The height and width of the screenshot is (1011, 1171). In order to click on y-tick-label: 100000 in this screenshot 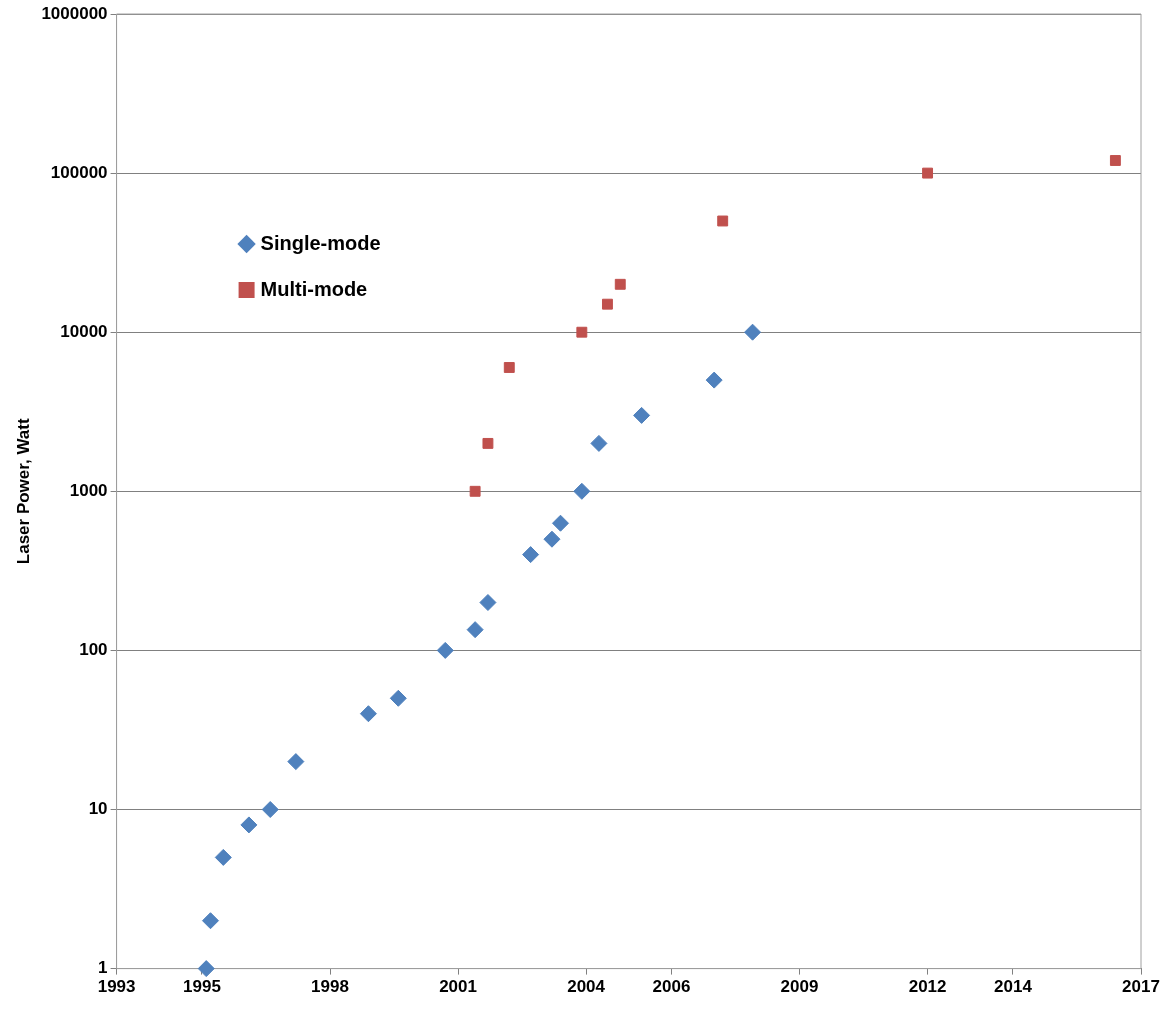, I will do `click(79, 172)`.